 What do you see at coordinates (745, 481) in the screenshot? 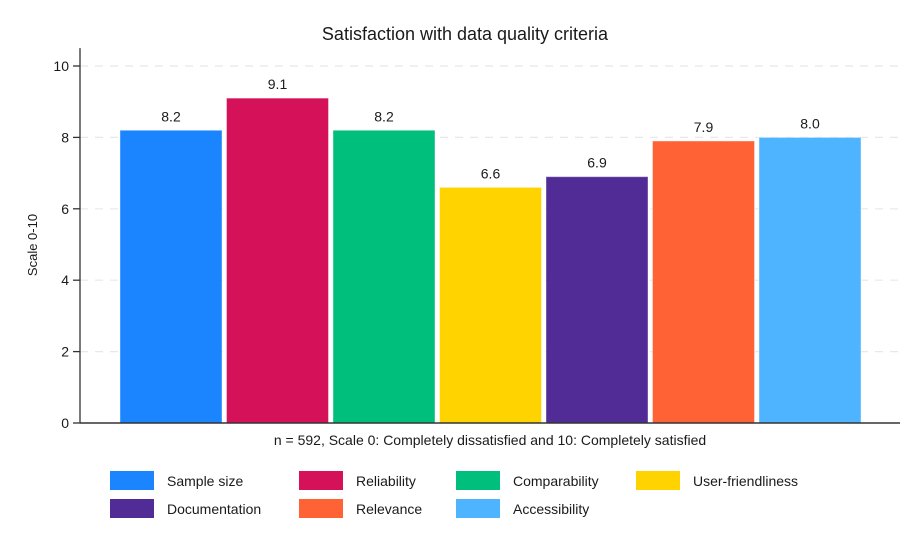
I see `legend-label: User-friendliness` at bounding box center [745, 481].